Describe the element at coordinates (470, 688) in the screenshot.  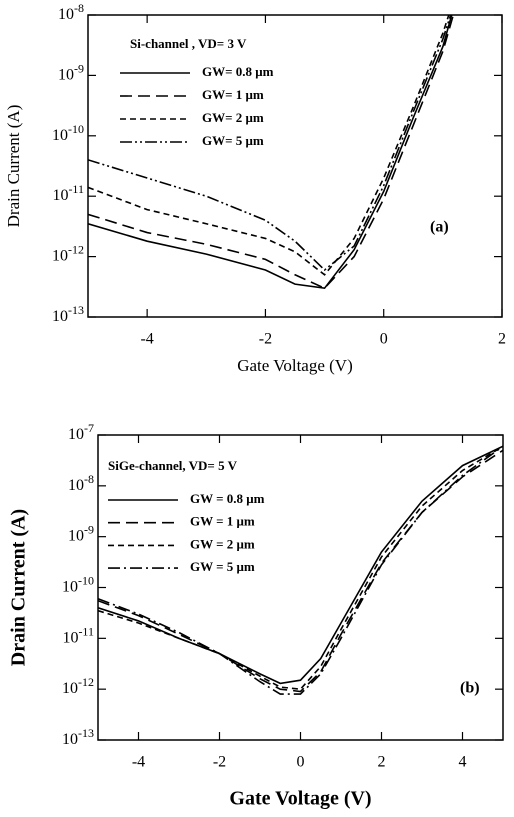
I see `annotation: (b)` at that location.